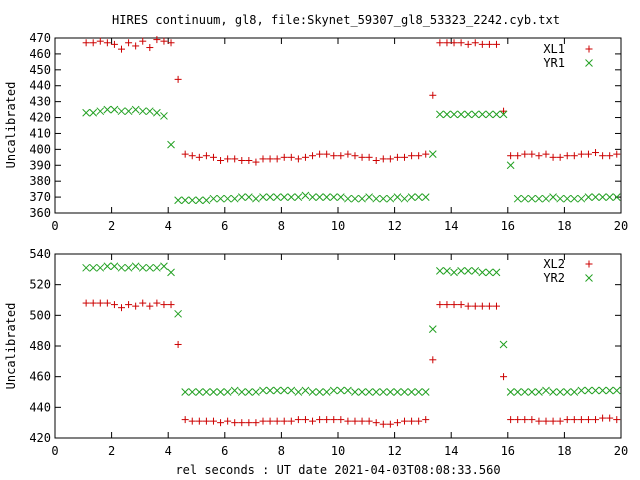  I want to click on y-tick-label: 380, so click(40, 181).